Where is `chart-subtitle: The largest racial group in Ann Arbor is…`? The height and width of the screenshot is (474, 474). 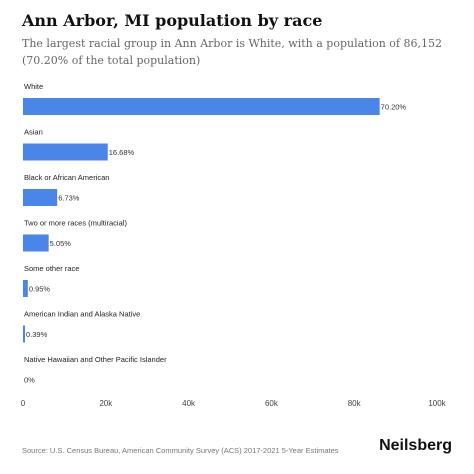 chart-subtitle: The largest racial group in Ann Arbor is… is located at coordinates (232, 52).